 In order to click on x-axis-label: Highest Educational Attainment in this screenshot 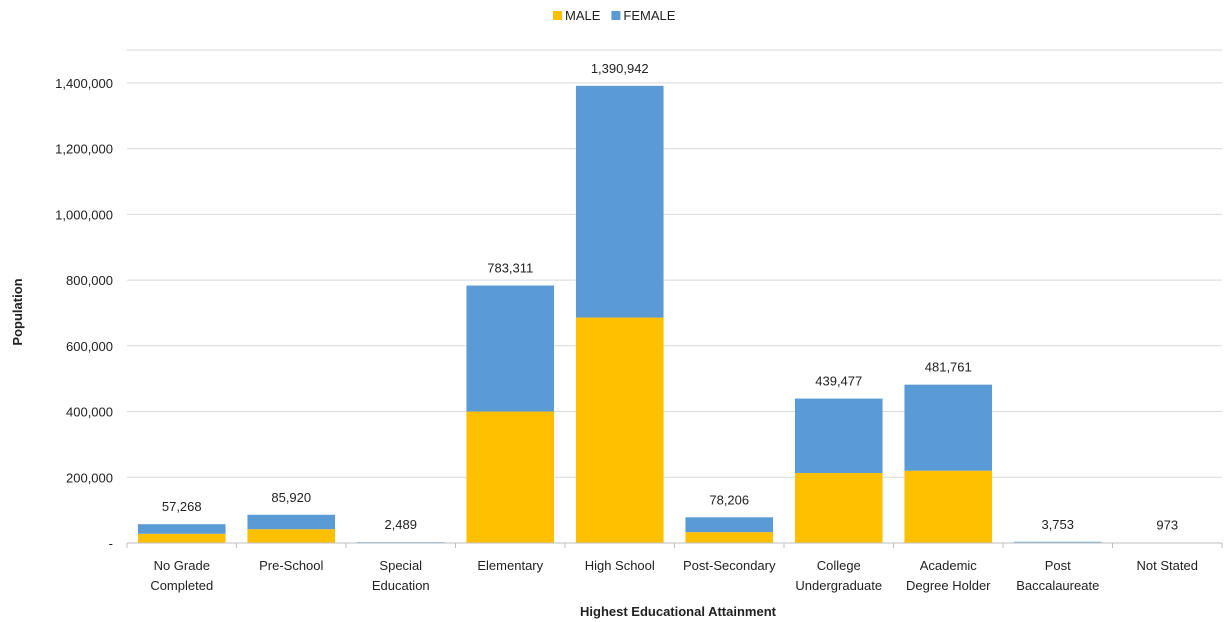, I will do `click(678, 611)`.